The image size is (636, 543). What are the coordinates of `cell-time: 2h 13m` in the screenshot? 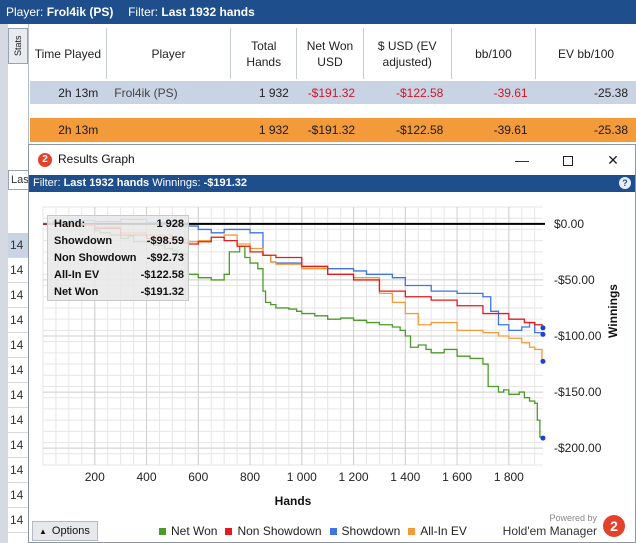 It's located at (68, 91).